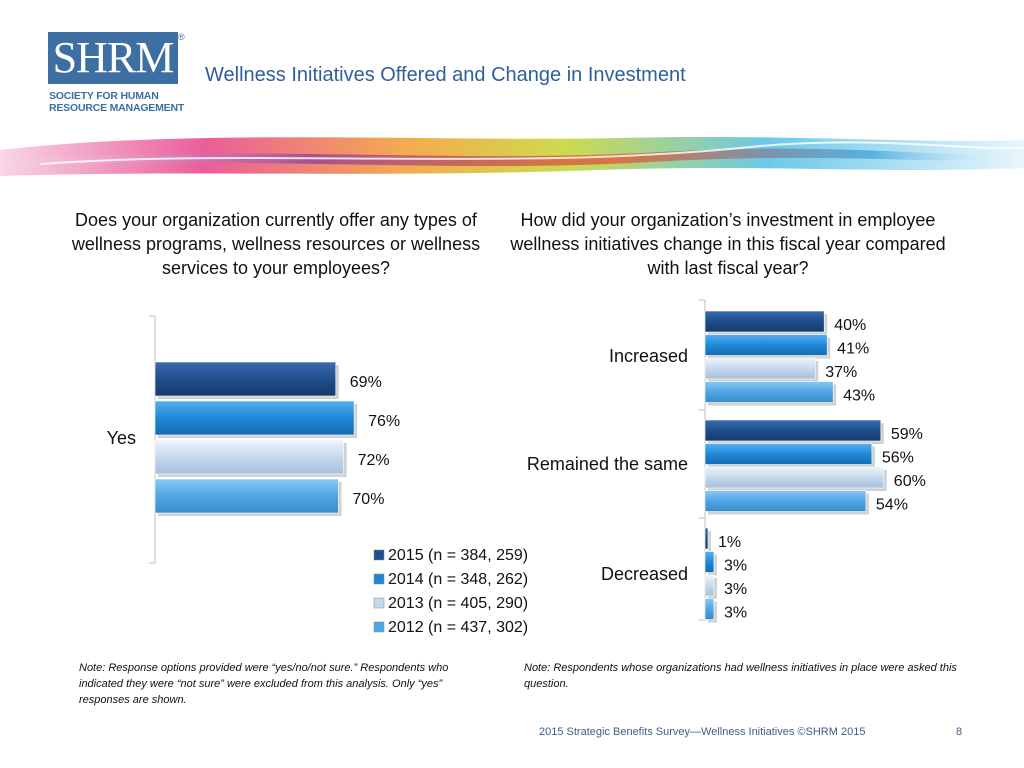 This screenshot has height=768, width=1024. What do you see at coordinates (379, 555) in the screenshot?
I see `legend-swatch-2015` at bounding box center [379, 555].